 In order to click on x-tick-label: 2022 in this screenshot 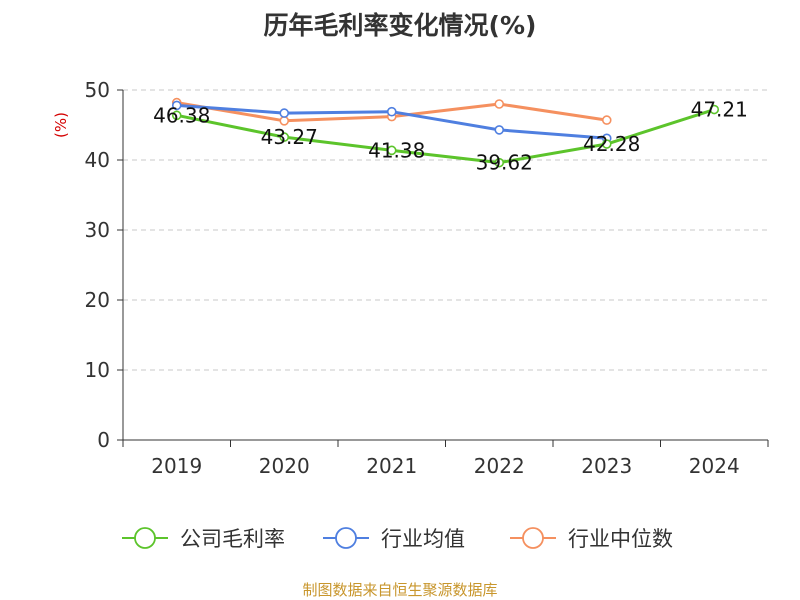, I will do `click(499, 466)`.